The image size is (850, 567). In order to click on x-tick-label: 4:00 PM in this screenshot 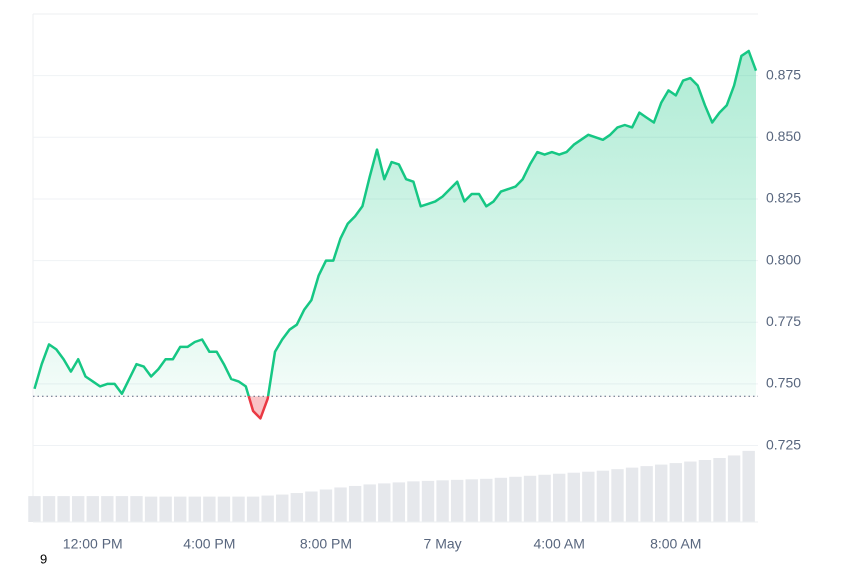, I will do `click(209, 544)`.